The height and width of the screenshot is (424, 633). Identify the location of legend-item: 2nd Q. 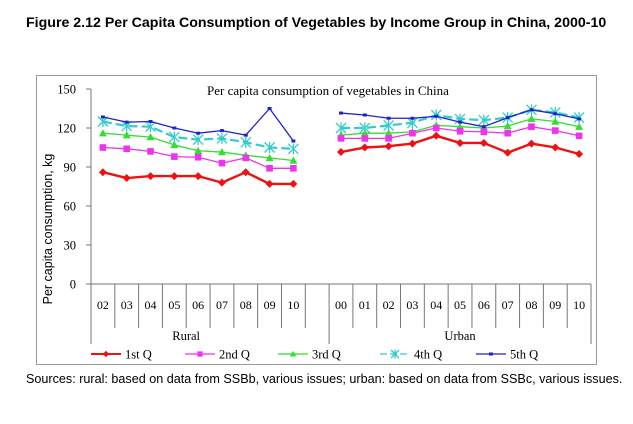
(217, 355).